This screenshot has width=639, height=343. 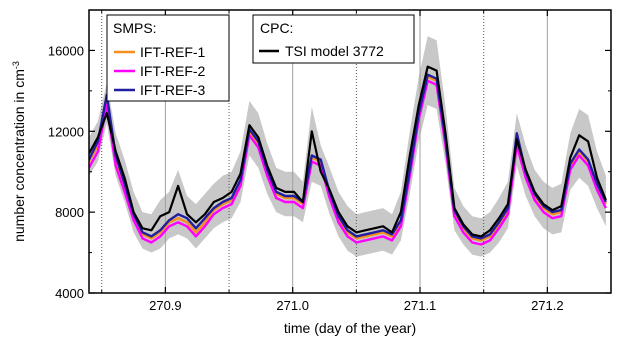 I want to click on legend-label-ift-ref-1: IFT-REF-1, so click(x=173, y=52).